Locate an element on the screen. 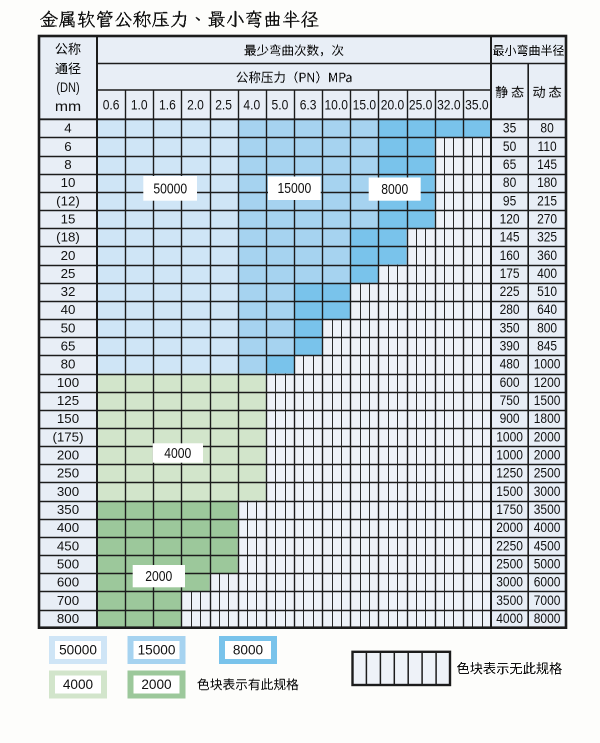  svg-text: 1.6 is located at coordinates (167, 105).